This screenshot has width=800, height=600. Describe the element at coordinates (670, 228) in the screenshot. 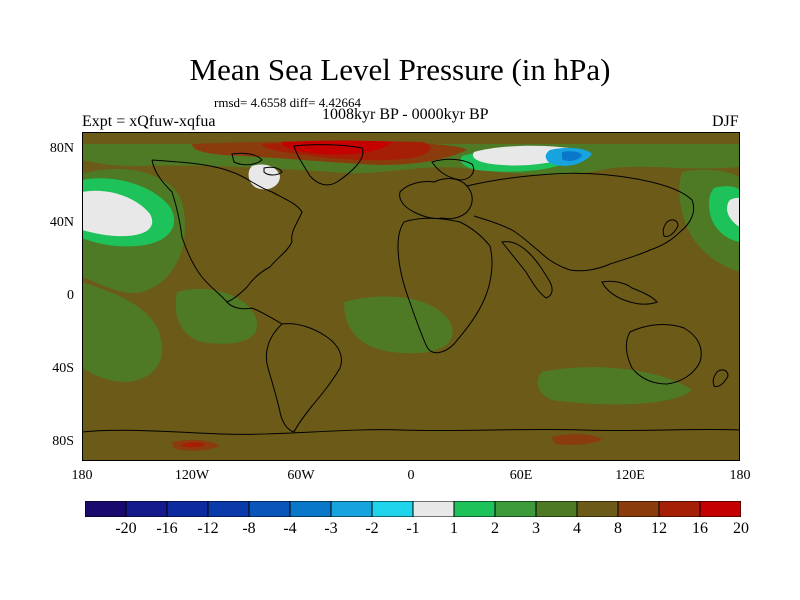

I see `japan-coast` at that location.